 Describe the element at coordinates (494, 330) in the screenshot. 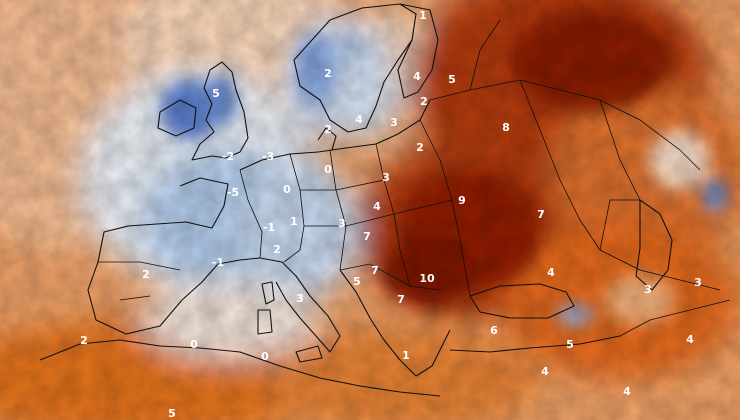

I see `value-label: 6` at that location.